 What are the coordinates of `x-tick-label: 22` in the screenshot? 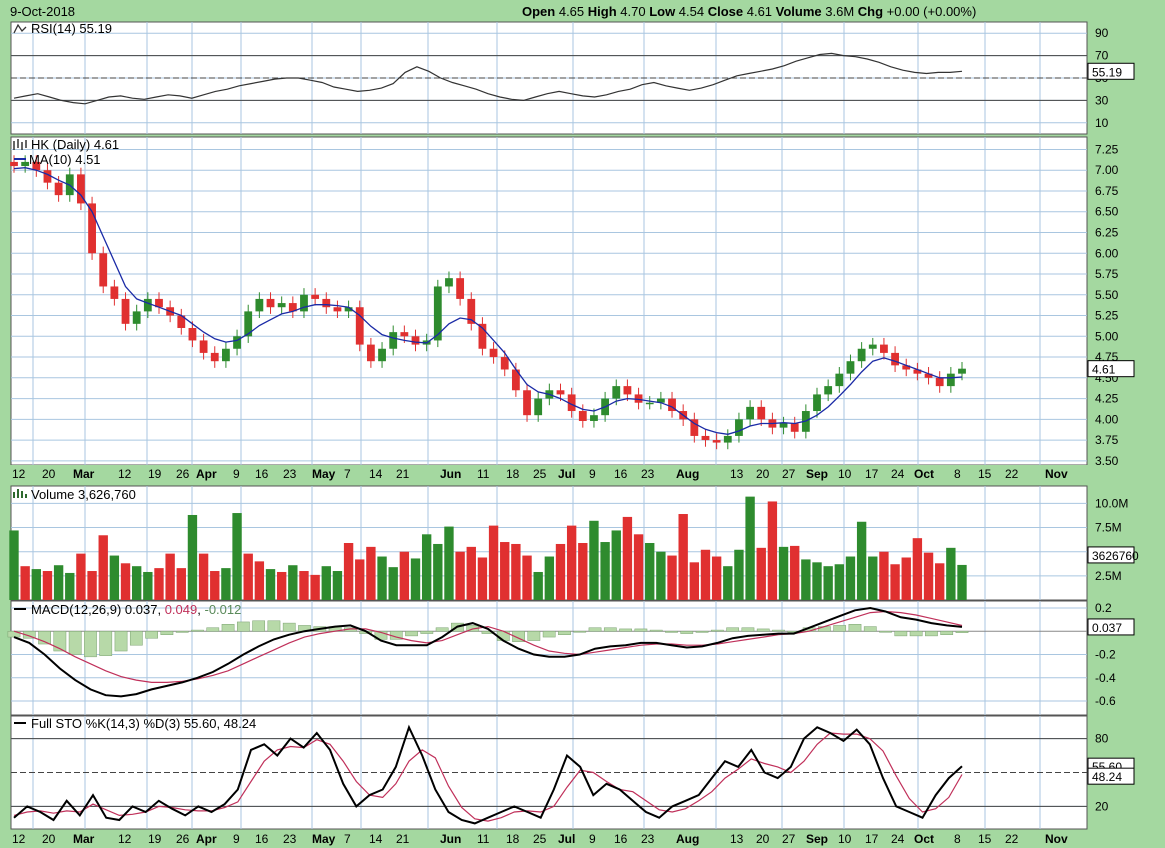 It's located at (1012, 839).